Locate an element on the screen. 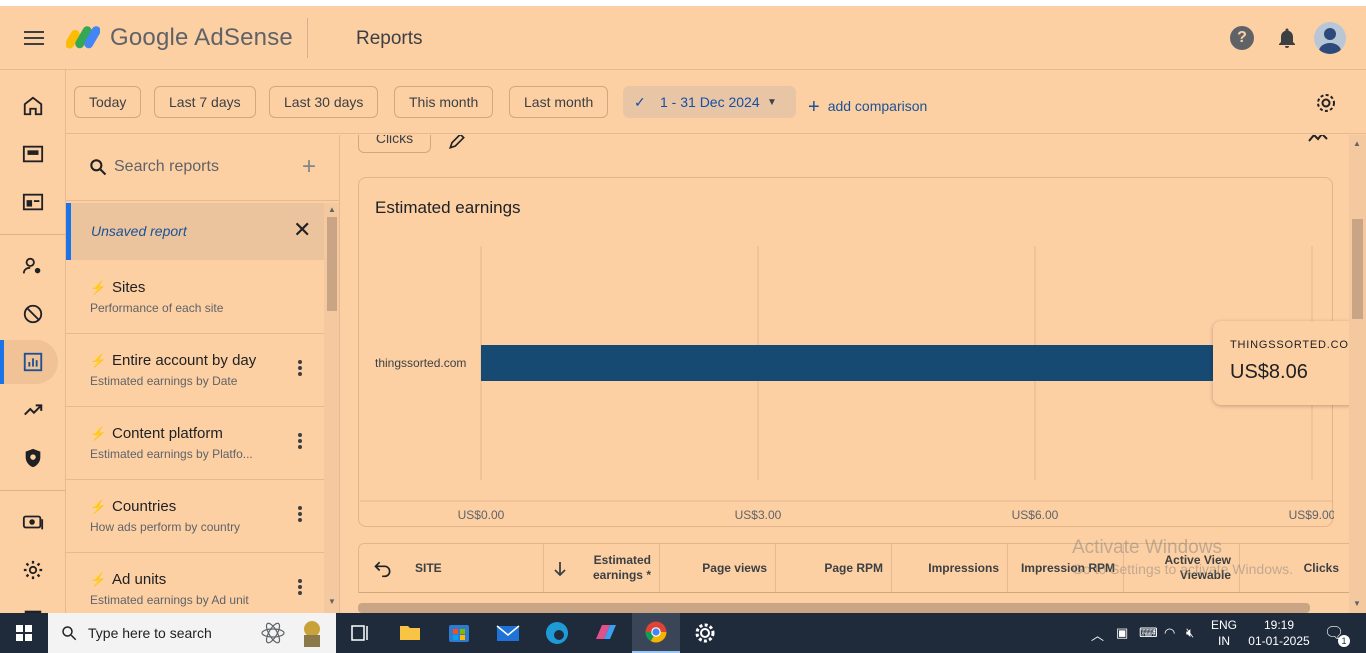 The height and width of the screenshot is (653, 1366). account-avatar is located at coordinates (1330, 38).